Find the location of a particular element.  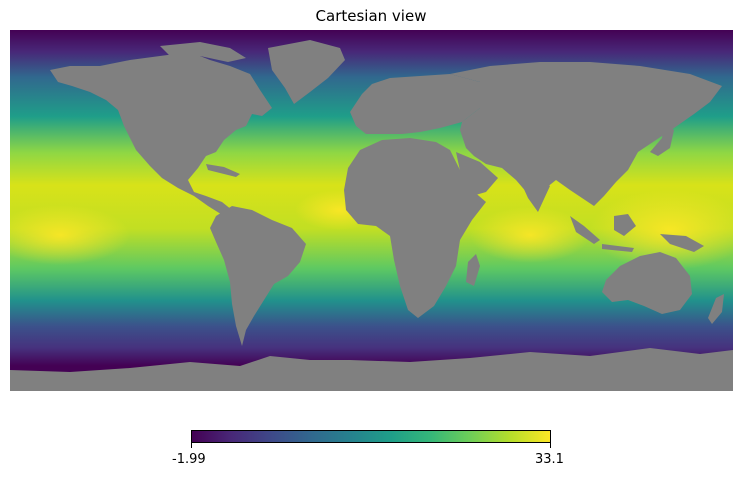

antarctica is located at coordinates (371, 369).